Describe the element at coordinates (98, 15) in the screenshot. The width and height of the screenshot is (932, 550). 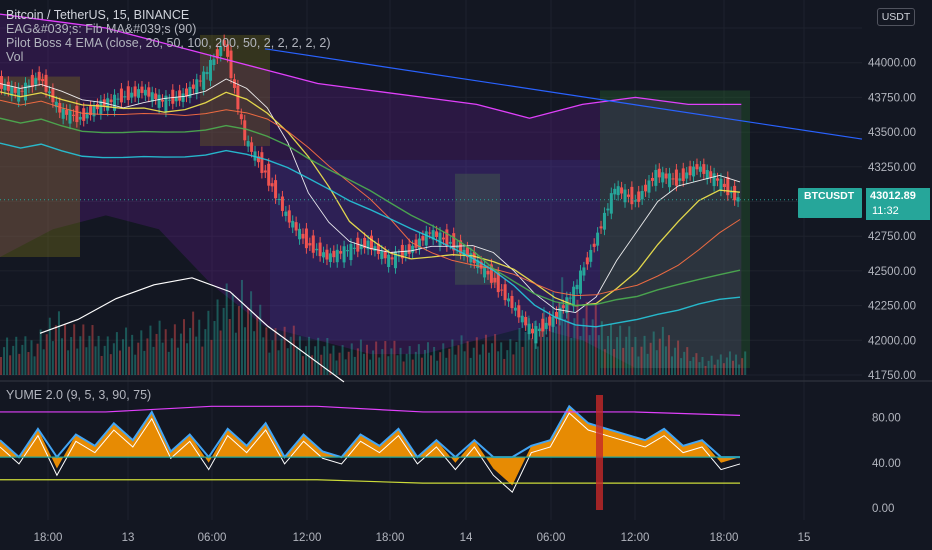
I see `symbol-title: Bitcoin / TetherUS, 15, BINANCE` at that location.